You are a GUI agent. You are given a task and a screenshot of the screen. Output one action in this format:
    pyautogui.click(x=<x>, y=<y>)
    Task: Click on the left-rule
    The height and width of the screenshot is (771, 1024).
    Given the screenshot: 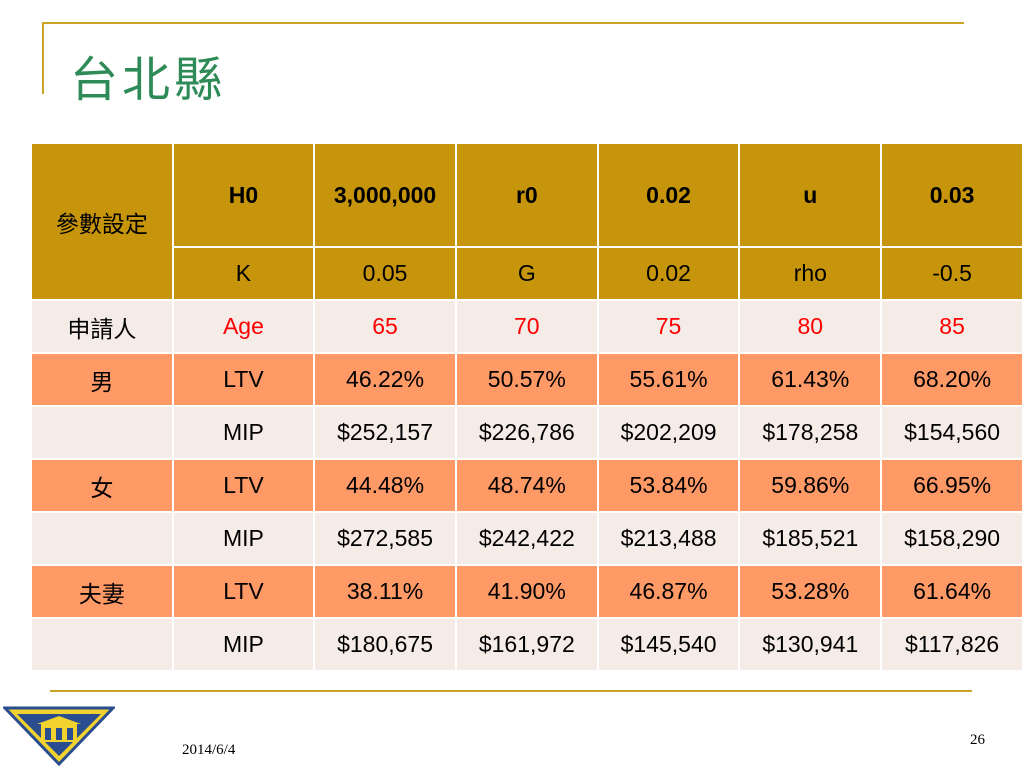 What is the action you would take?
    pyautogui.click(x=43, y=58)
    